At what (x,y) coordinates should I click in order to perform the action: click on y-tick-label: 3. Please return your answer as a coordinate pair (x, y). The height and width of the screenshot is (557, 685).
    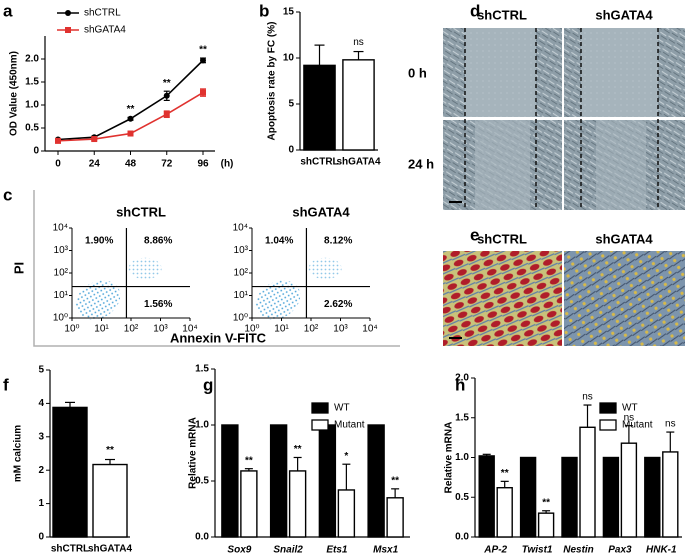
    Looking at the image, I should click on (41, 436).